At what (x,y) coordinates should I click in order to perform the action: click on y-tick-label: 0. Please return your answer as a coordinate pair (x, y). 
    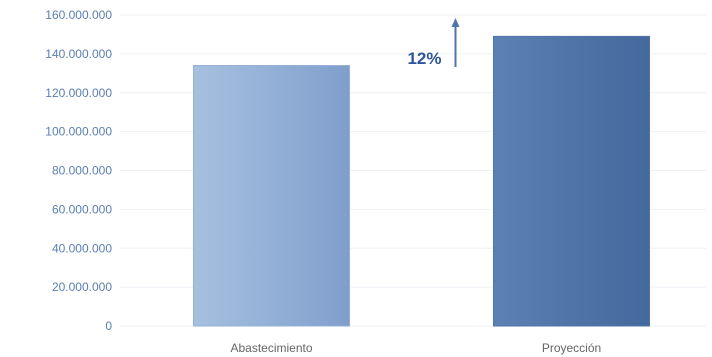
    Looking at the image, I should click on (108, 326).